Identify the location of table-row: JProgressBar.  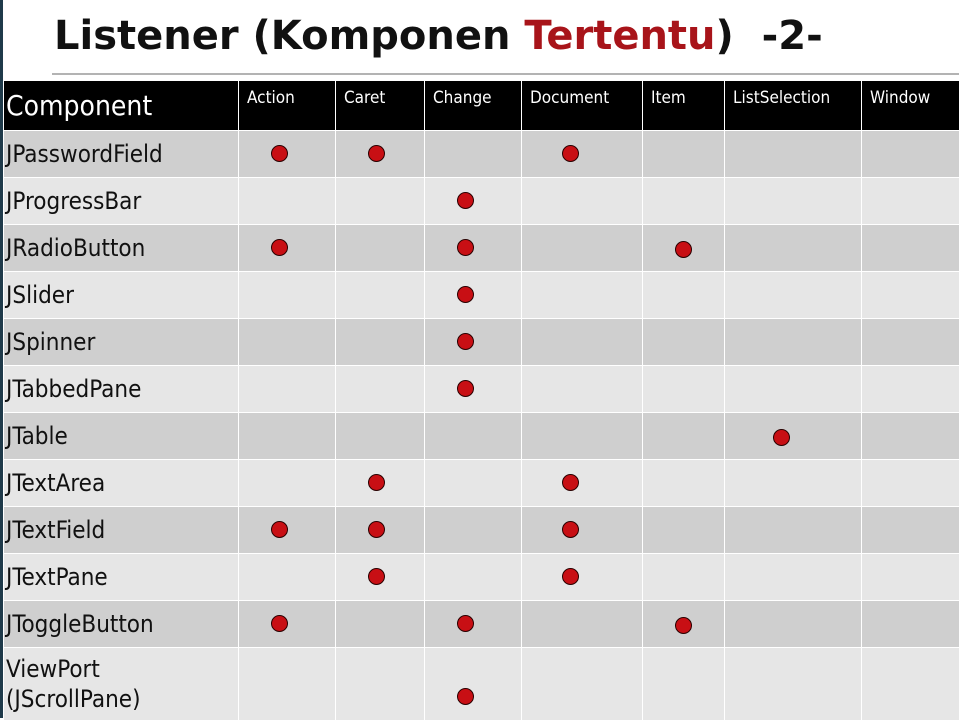
(481, 201).